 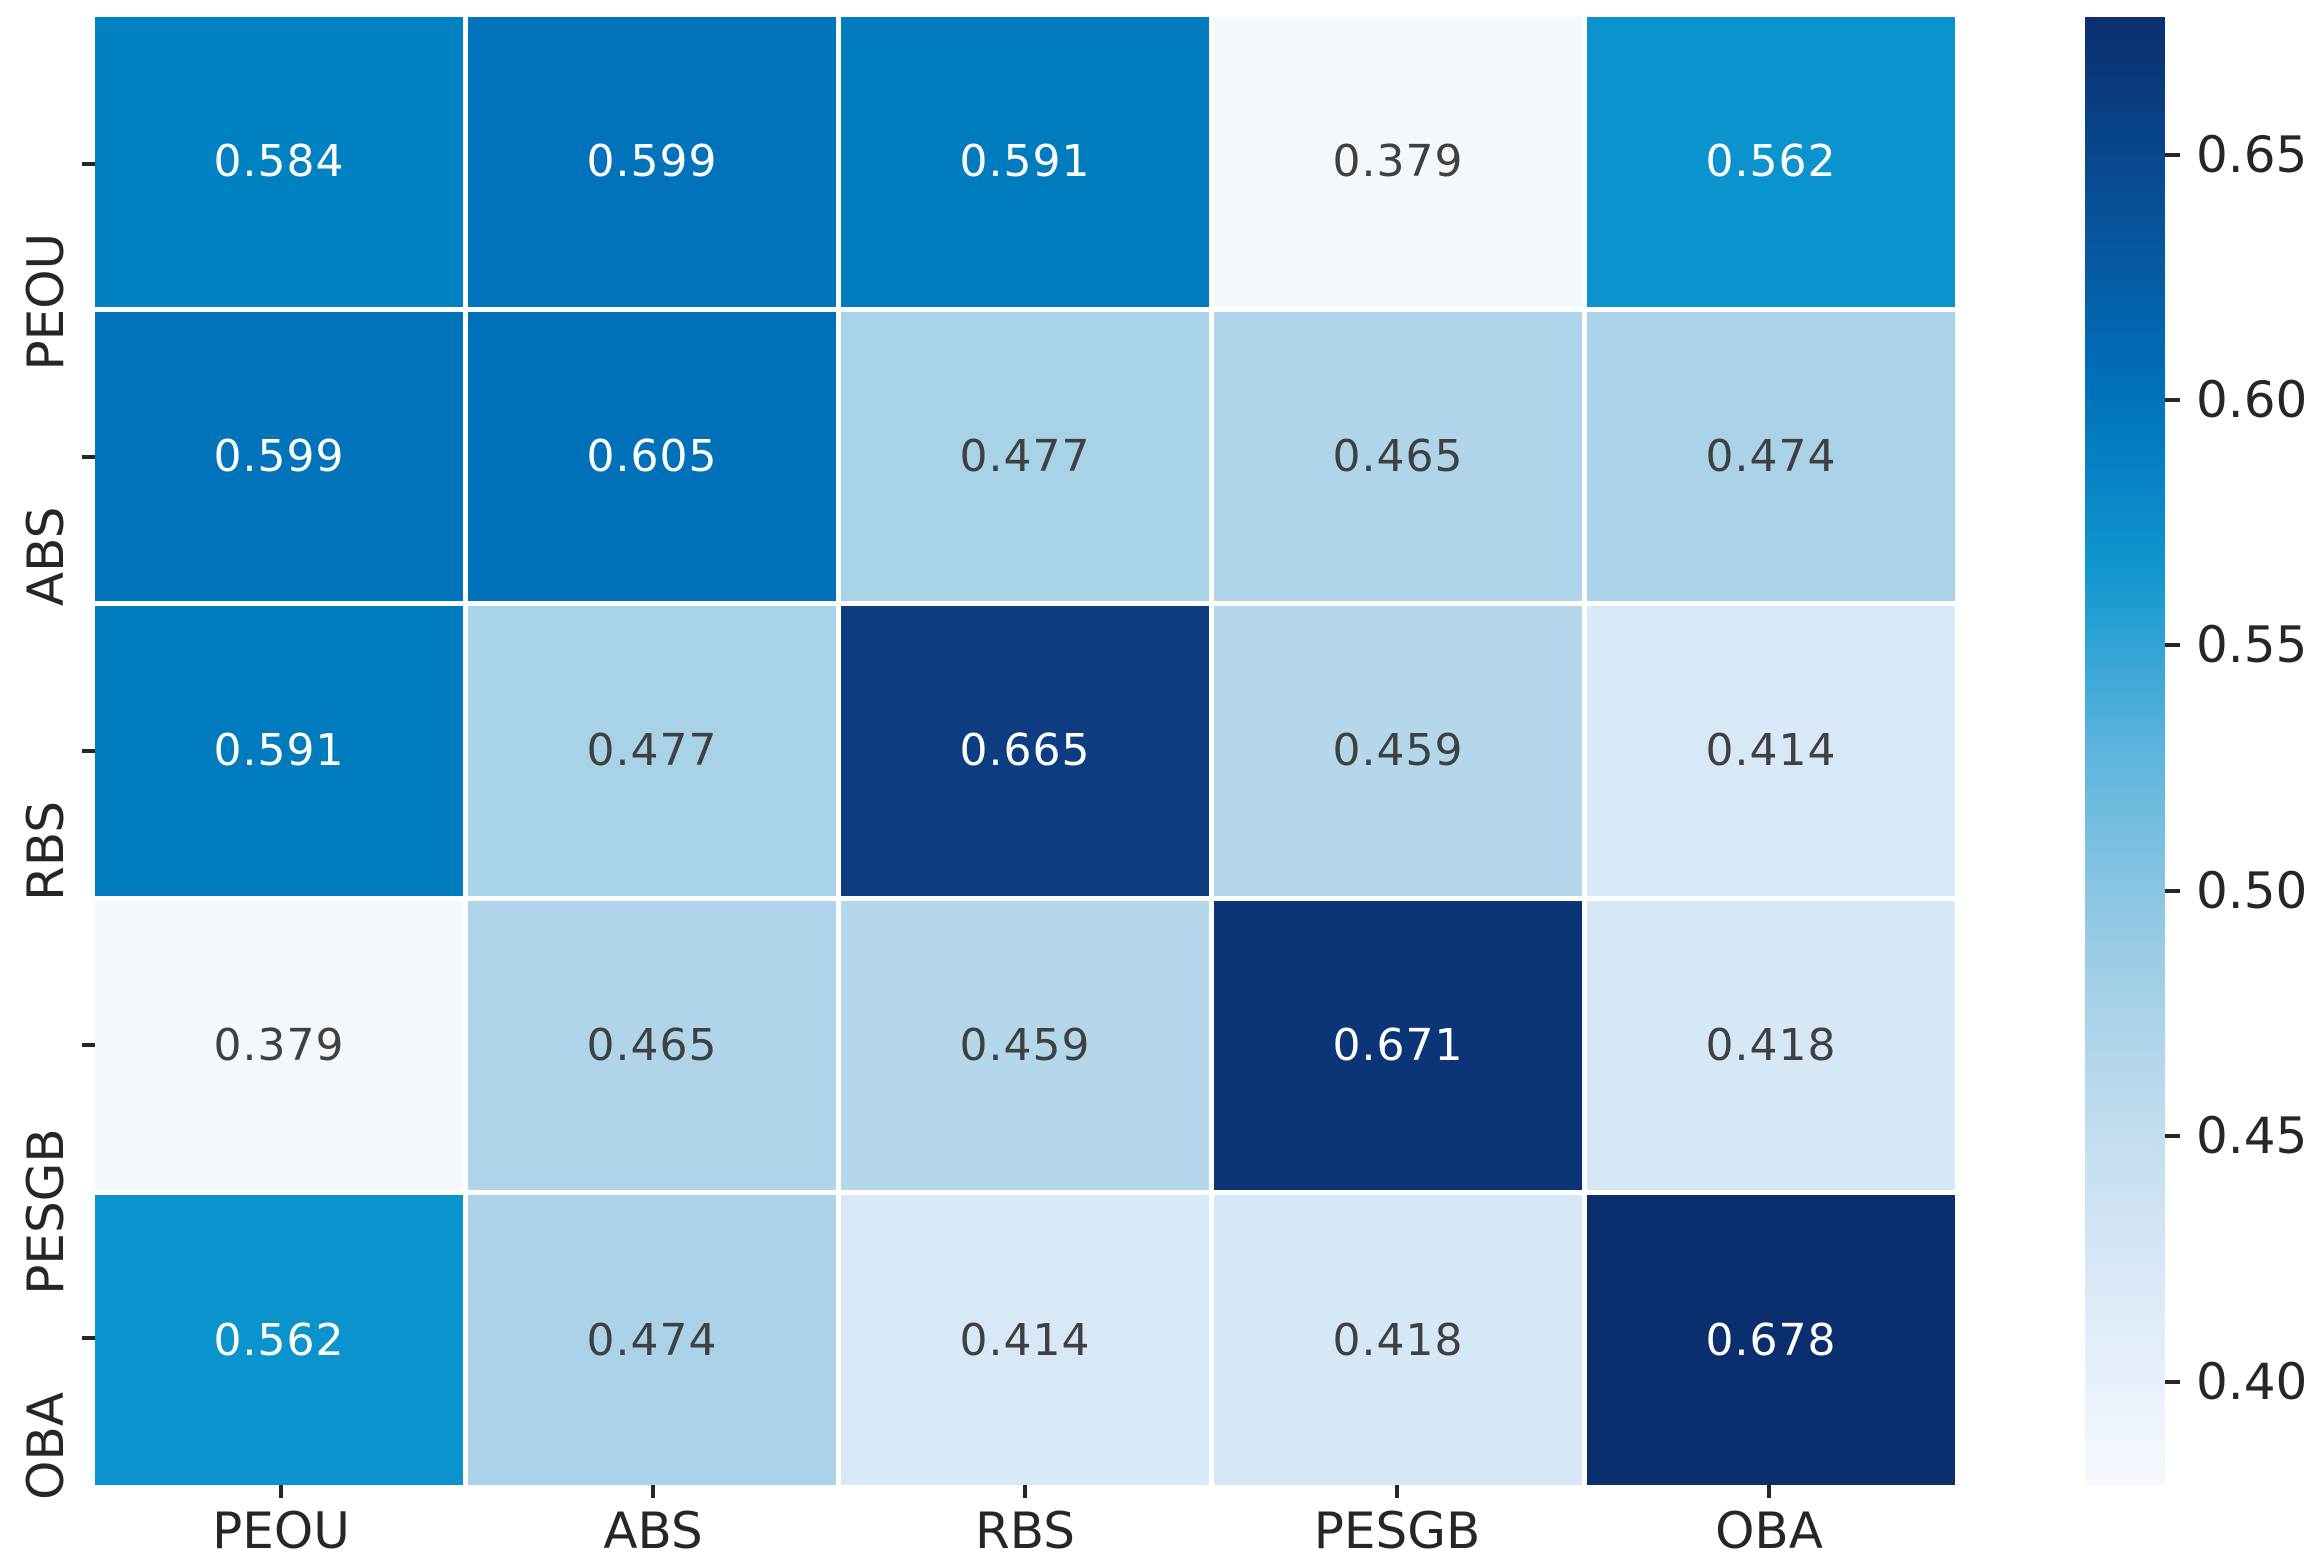 What do you see at coordinates (2125, 751) in the screenshot?
I see `colorbar` at bounding box center [2125, 751].